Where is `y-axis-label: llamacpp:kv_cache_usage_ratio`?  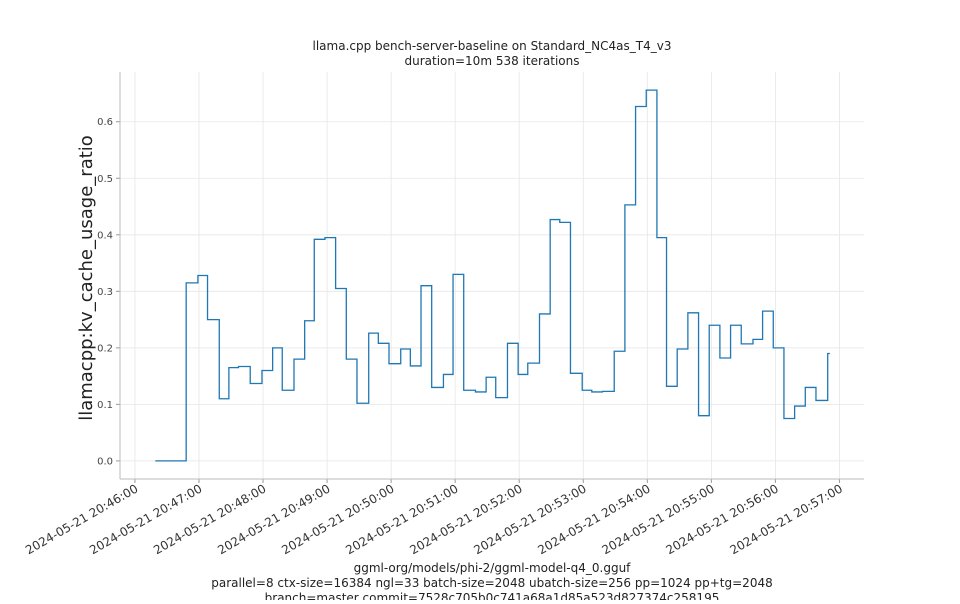
y-axis-label: llamacpp:kv_cache_usage_ratio is located at coordinates (86, 278).